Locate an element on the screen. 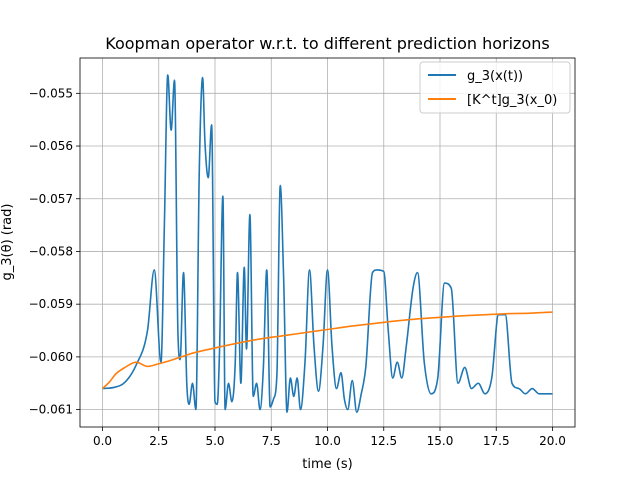 The image size is (640, 480). x-tick-label: 17.5 is located at coordinates (496, 441).